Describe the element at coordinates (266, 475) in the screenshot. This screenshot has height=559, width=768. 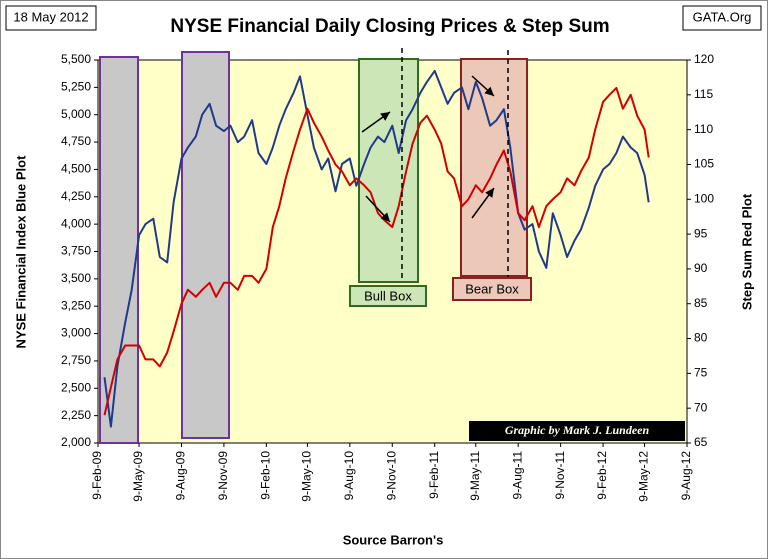
I see `x-tick-label: 9-Feb-10` at that location.